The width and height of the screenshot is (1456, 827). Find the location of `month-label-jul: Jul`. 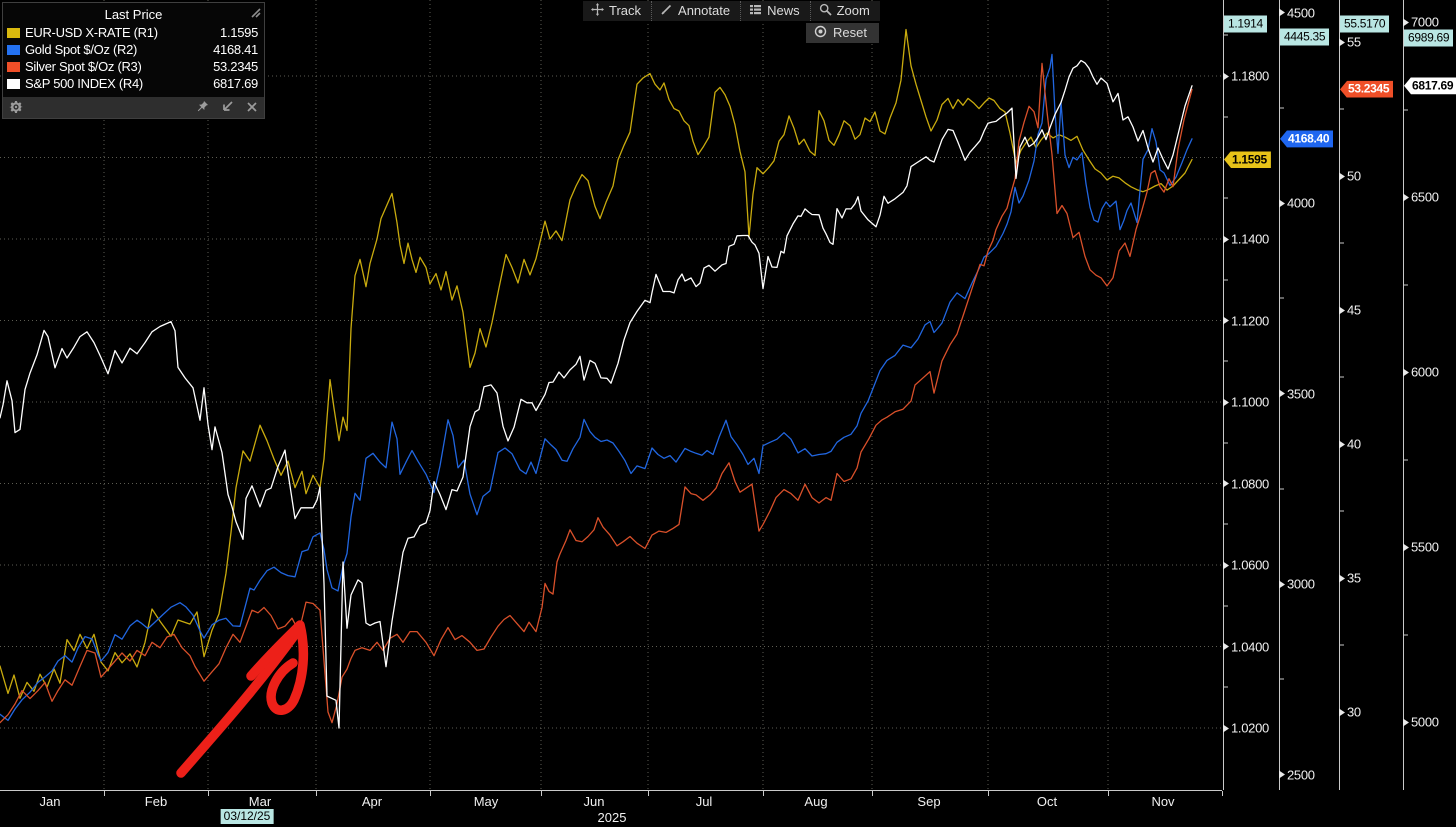

month-label-jul: Jul is located at coordinates (704, 801).